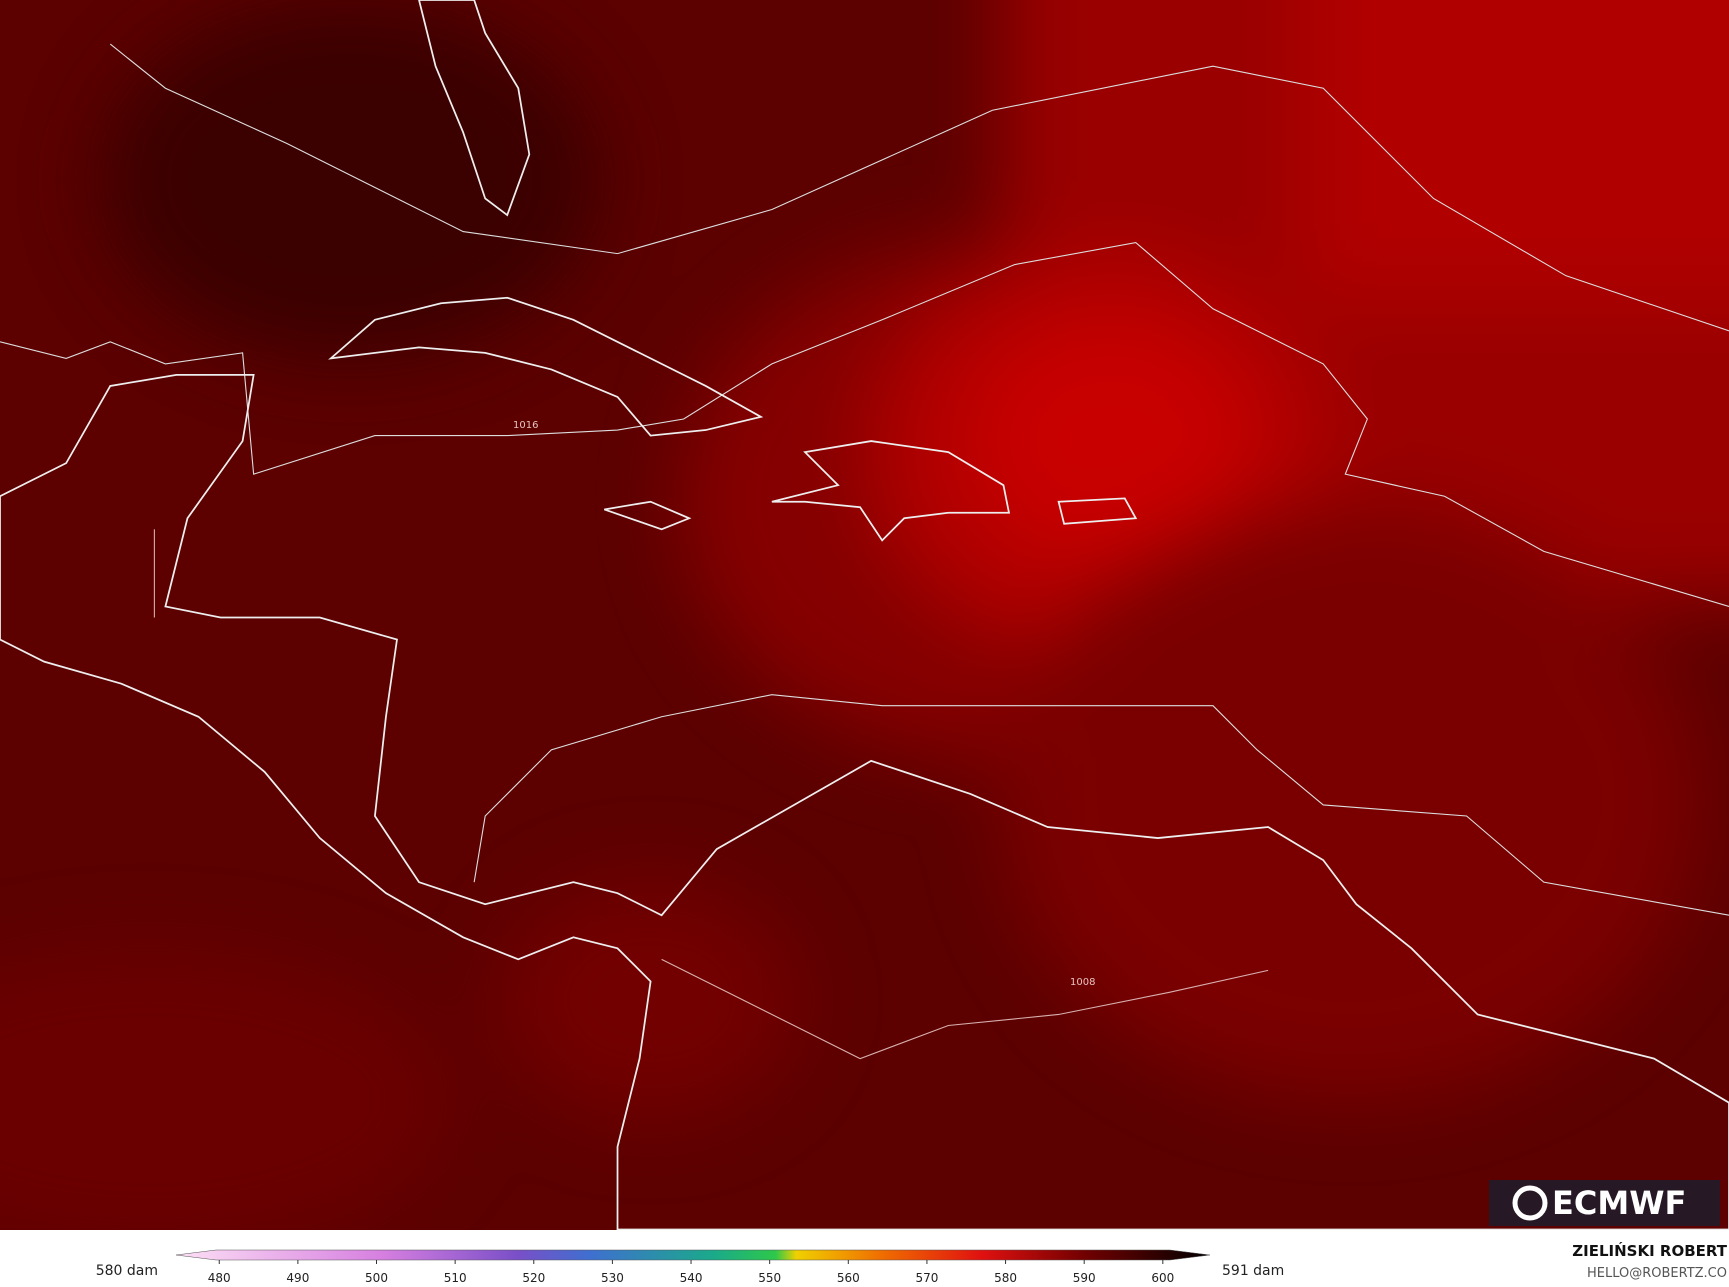 The image size is (1729, 1287). What do you see at coordinates (297, 1278) in the screenshot?
I see `colorbar-tick-label: 490` at bounding box center [297, 1278].